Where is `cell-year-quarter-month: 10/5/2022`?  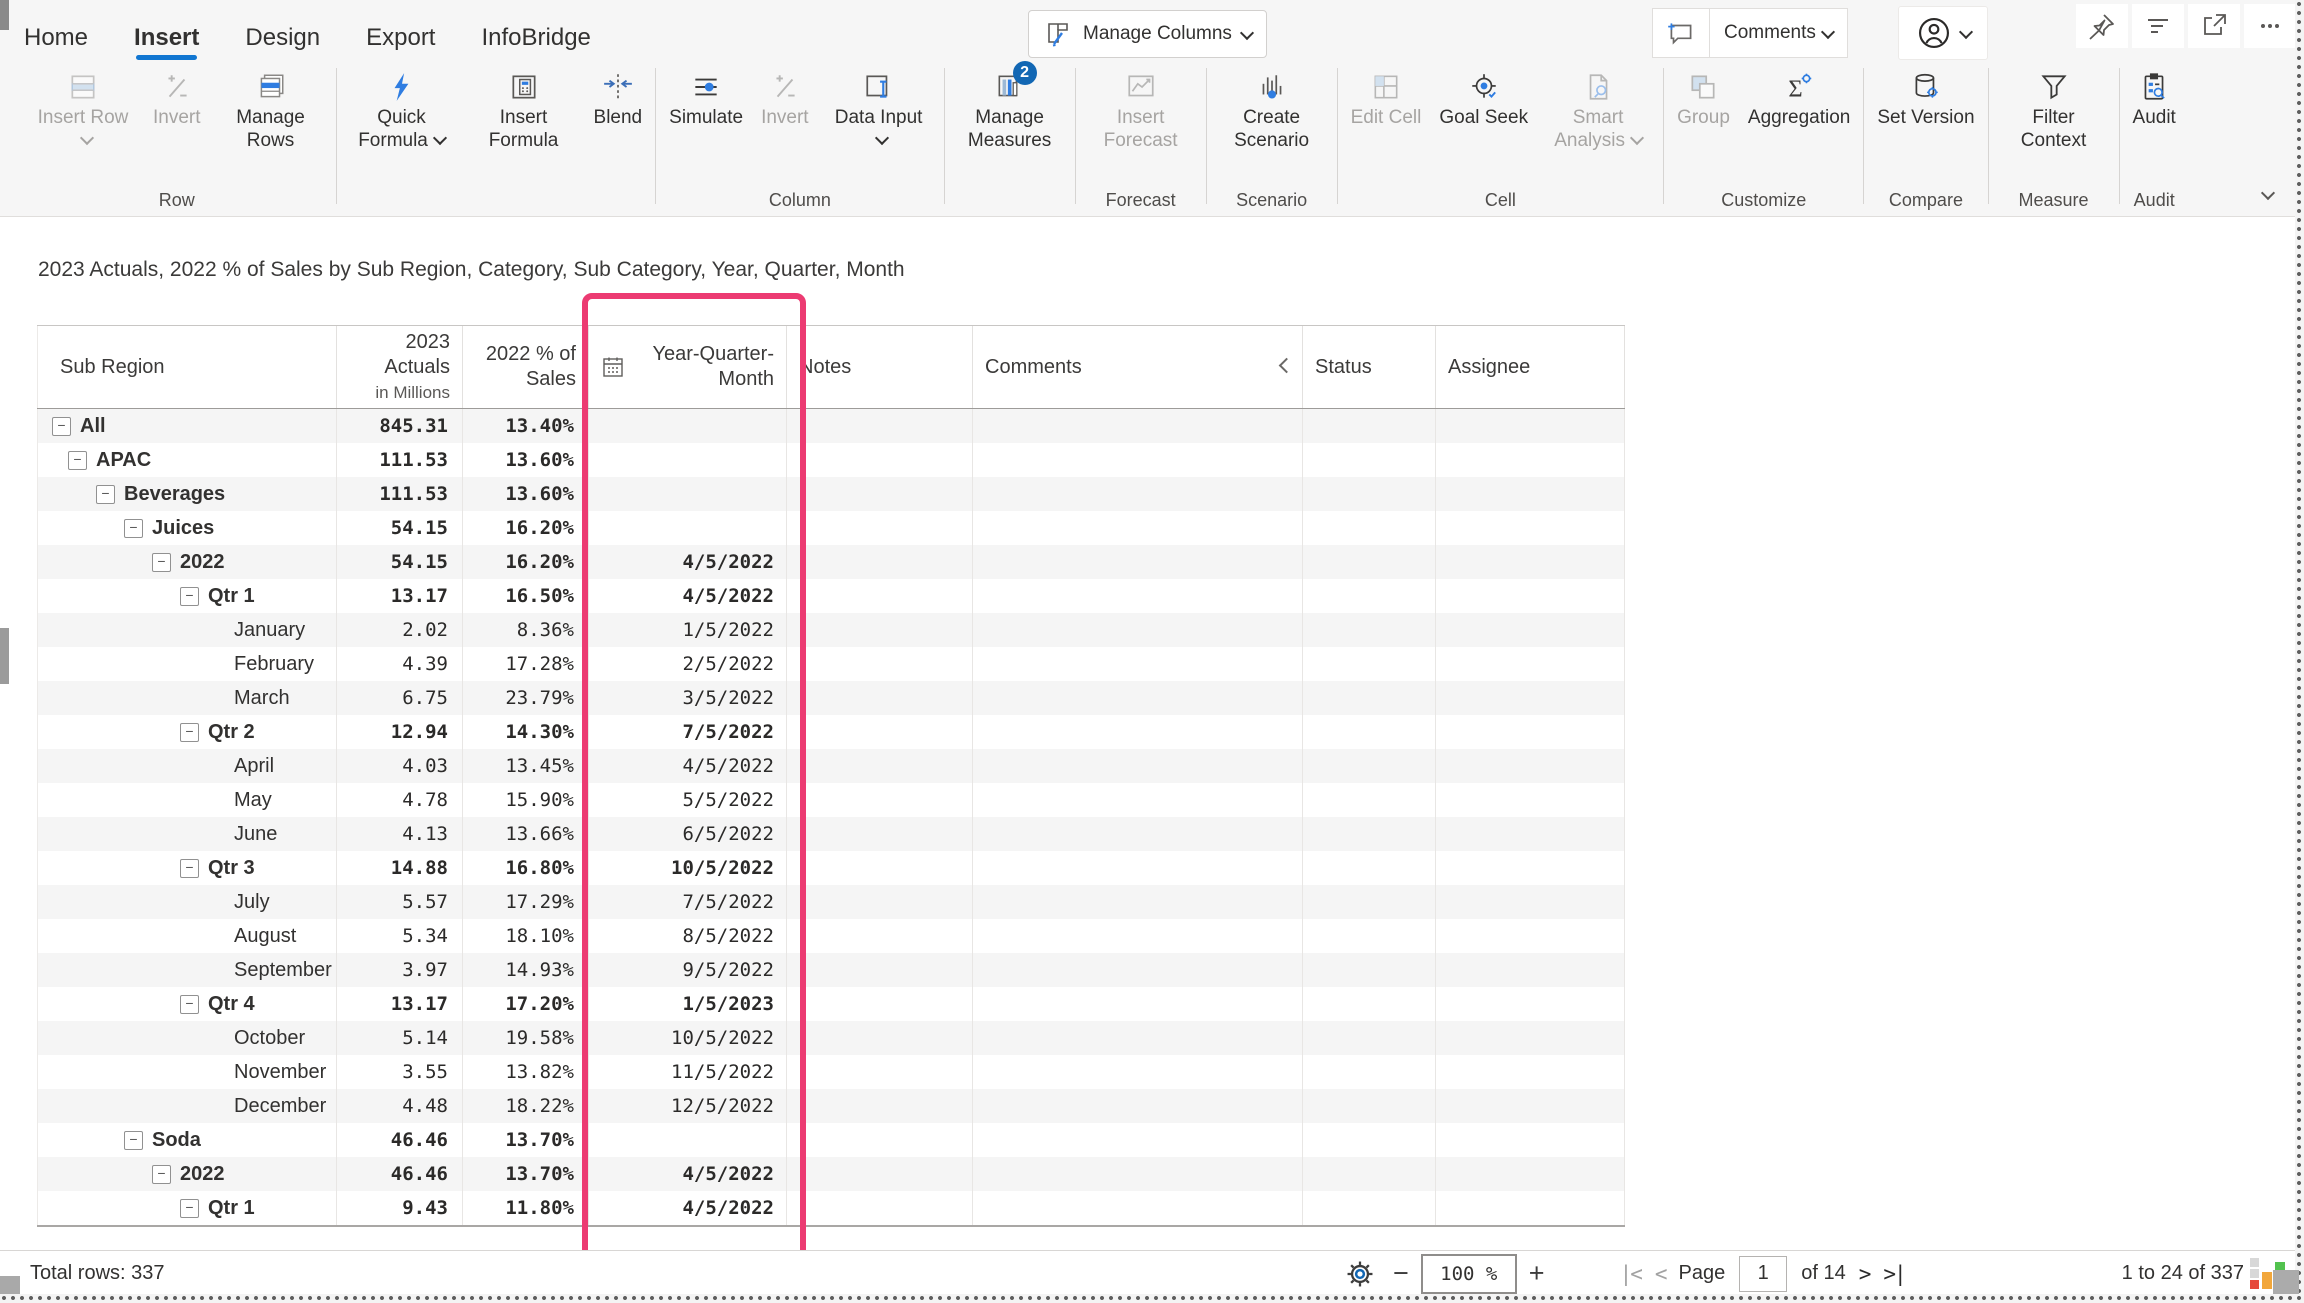 cell-year-quarter-month: 10/5/2022 is located at coordinates (688, 1038).